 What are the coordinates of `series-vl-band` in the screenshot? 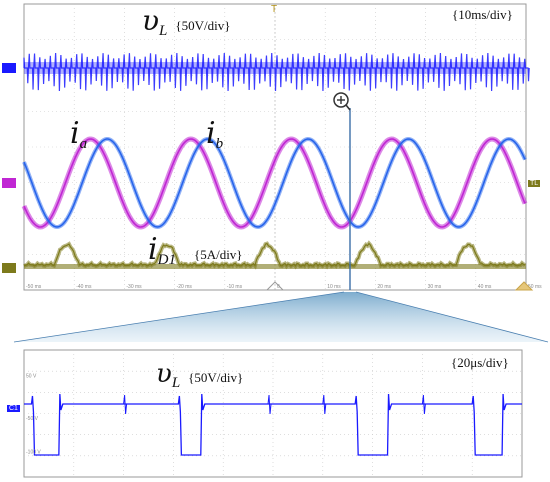 It's located at (275, 68).